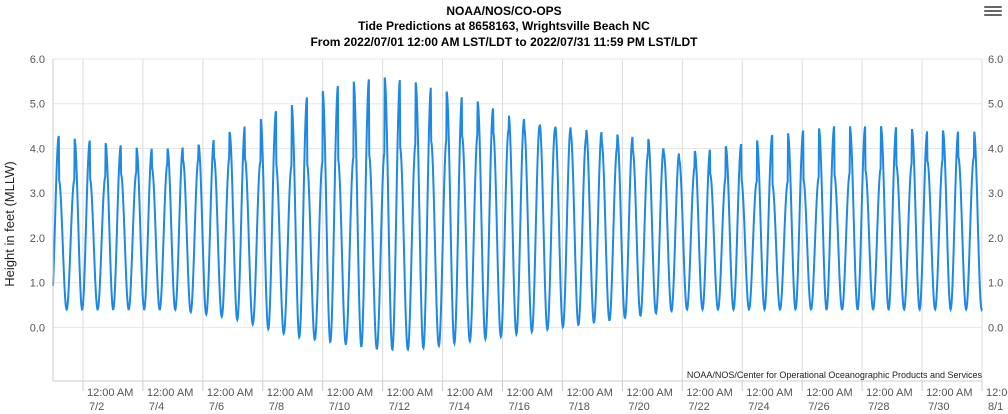 The height and width of the screenshot is (414, 1008). What do you see at coordinates (37, 239) in the screenshot?
I see `y-tick-label-left: 2.0` at bounding box center [37, 239].